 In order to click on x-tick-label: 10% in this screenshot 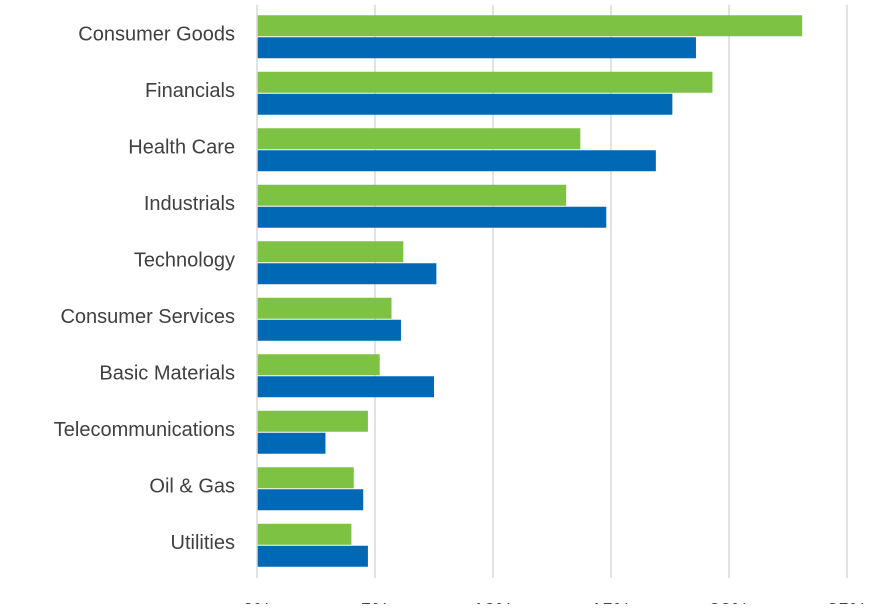, I will do `click(493, 602)`.